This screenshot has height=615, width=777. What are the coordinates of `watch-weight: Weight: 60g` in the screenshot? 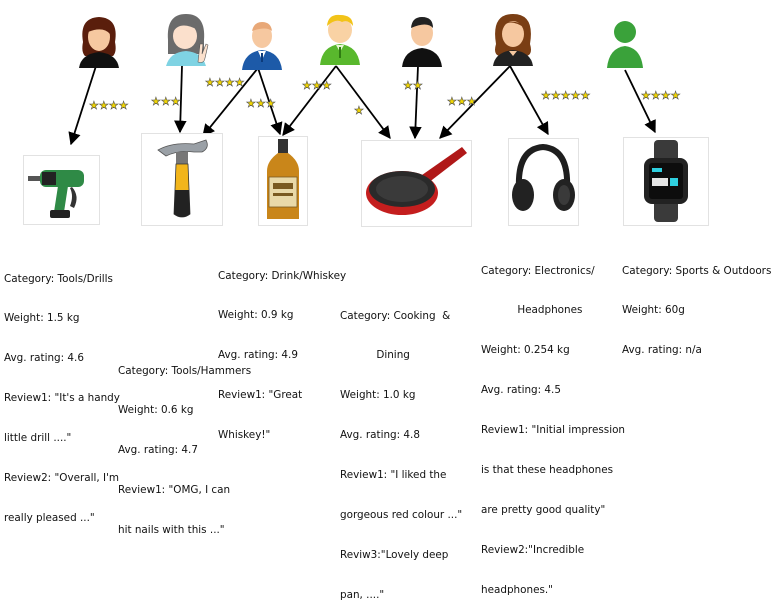 It's located at (653, 310).